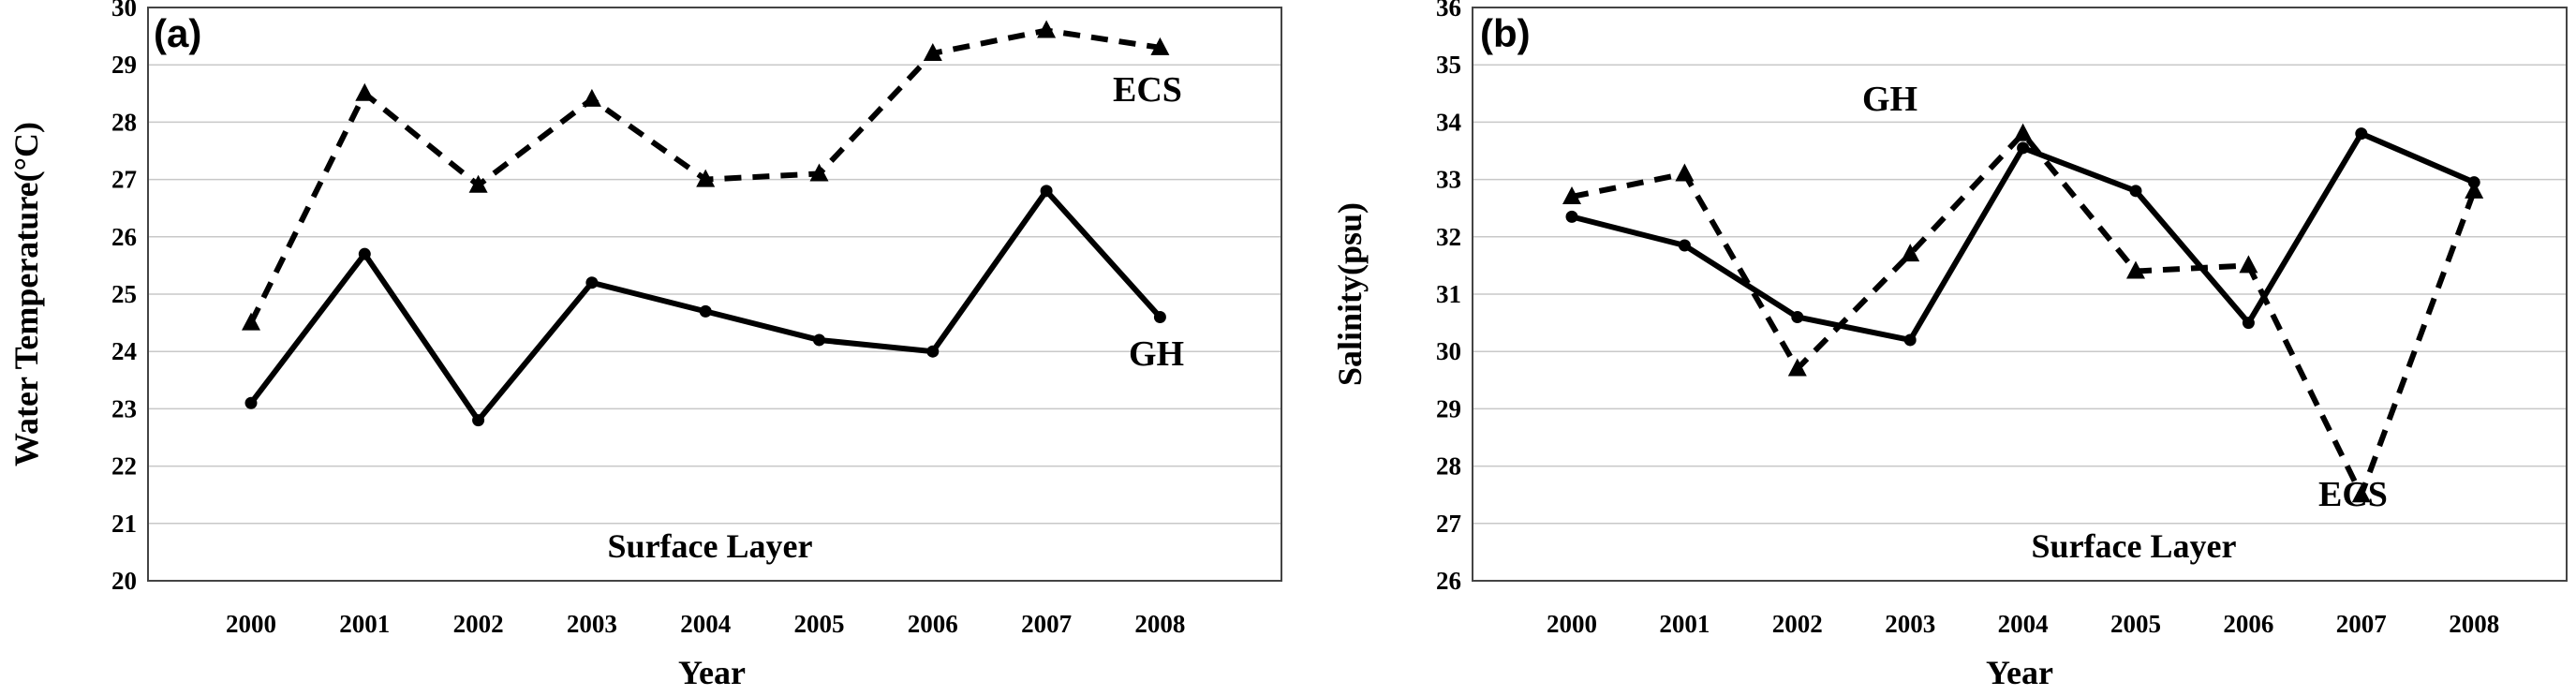 The image size is (2576, 696). What do you see at coordinates (710, 546) in the screenshot?
I see `annotation-surface-layer-a: Surface Layer` at bounding box center [710, 546].